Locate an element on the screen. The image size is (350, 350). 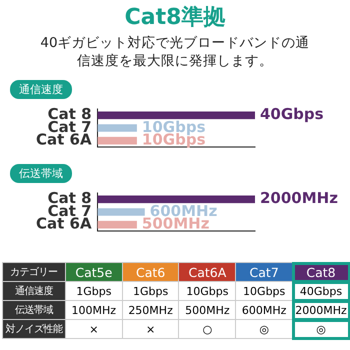
data-label: 2000MHz is located at coordinates (299, 198).